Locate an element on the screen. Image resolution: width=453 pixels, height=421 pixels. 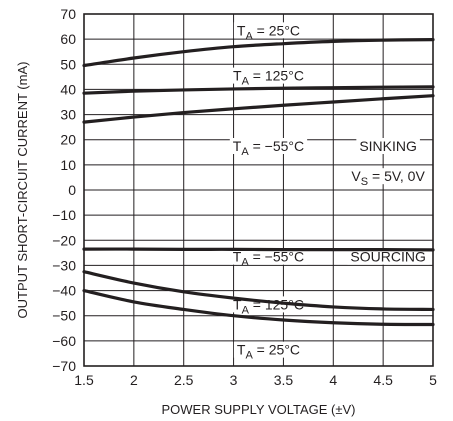
y-tick-label-2: 50 is located at coordinates (68, 64).